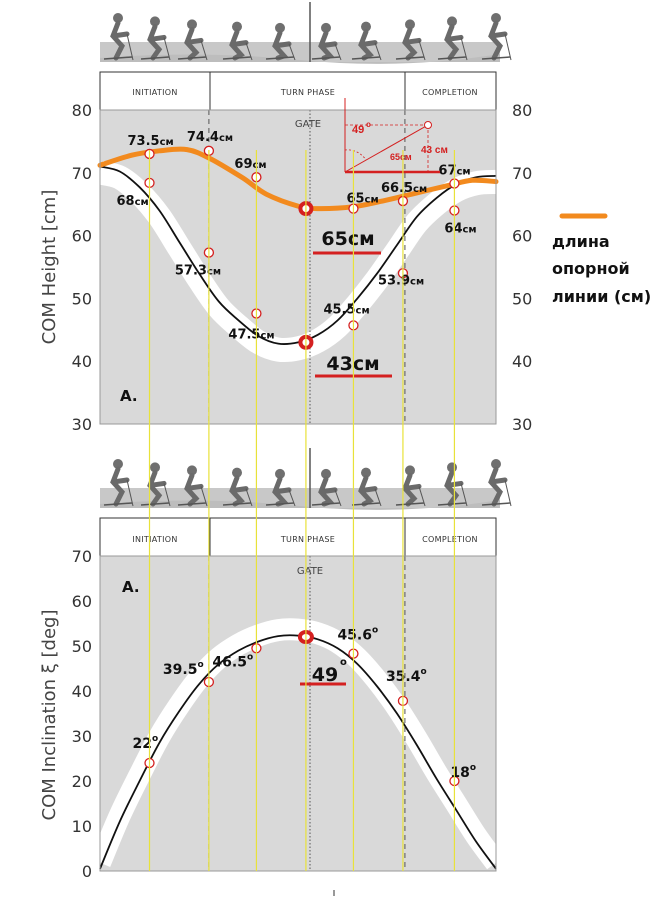 This screenshot has height=908, width=663. Describe the element at coordinates (251, 334) in the screenshot. I see `marker-label: 47.5см` at that location.